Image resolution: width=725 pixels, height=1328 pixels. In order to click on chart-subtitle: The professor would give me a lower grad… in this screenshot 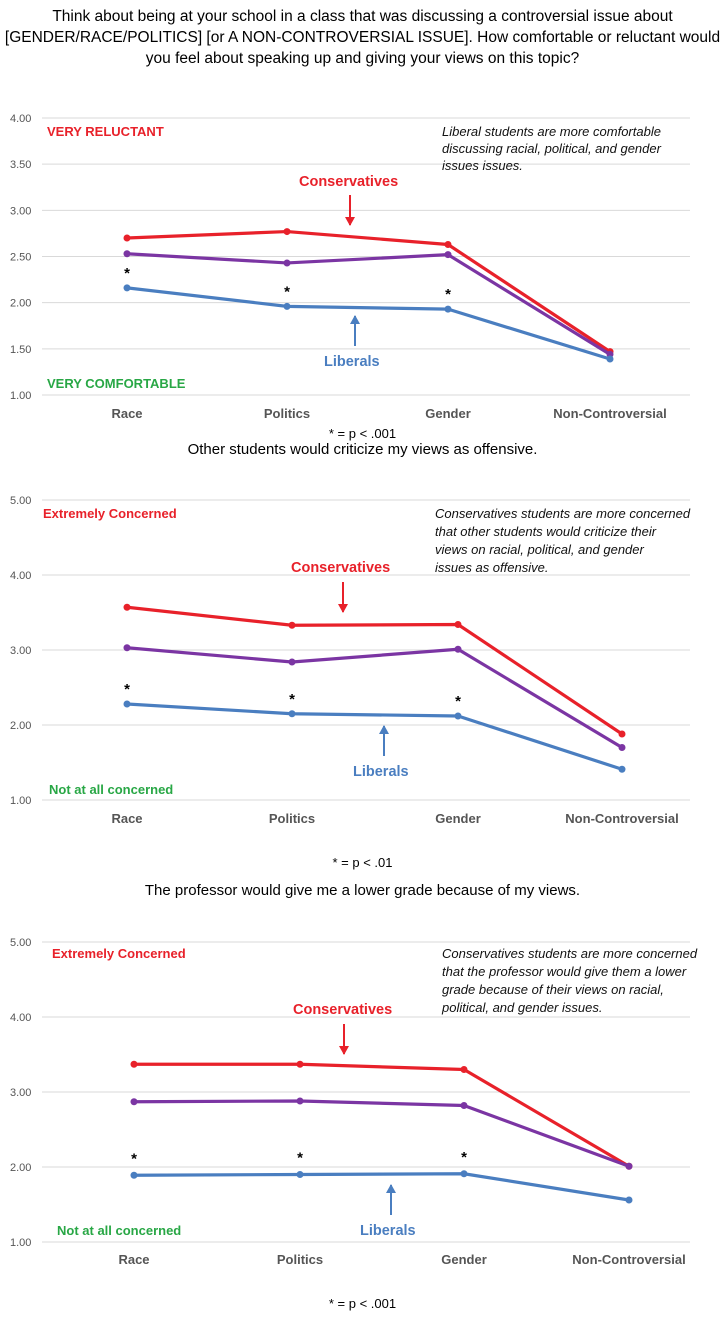, I will do `click(362, 890)`.